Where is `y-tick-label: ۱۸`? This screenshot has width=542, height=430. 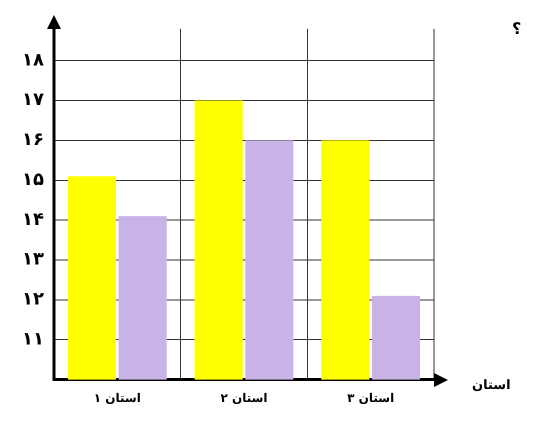
y-tick-label: ۱۸ is located at coordinates (33, 59).